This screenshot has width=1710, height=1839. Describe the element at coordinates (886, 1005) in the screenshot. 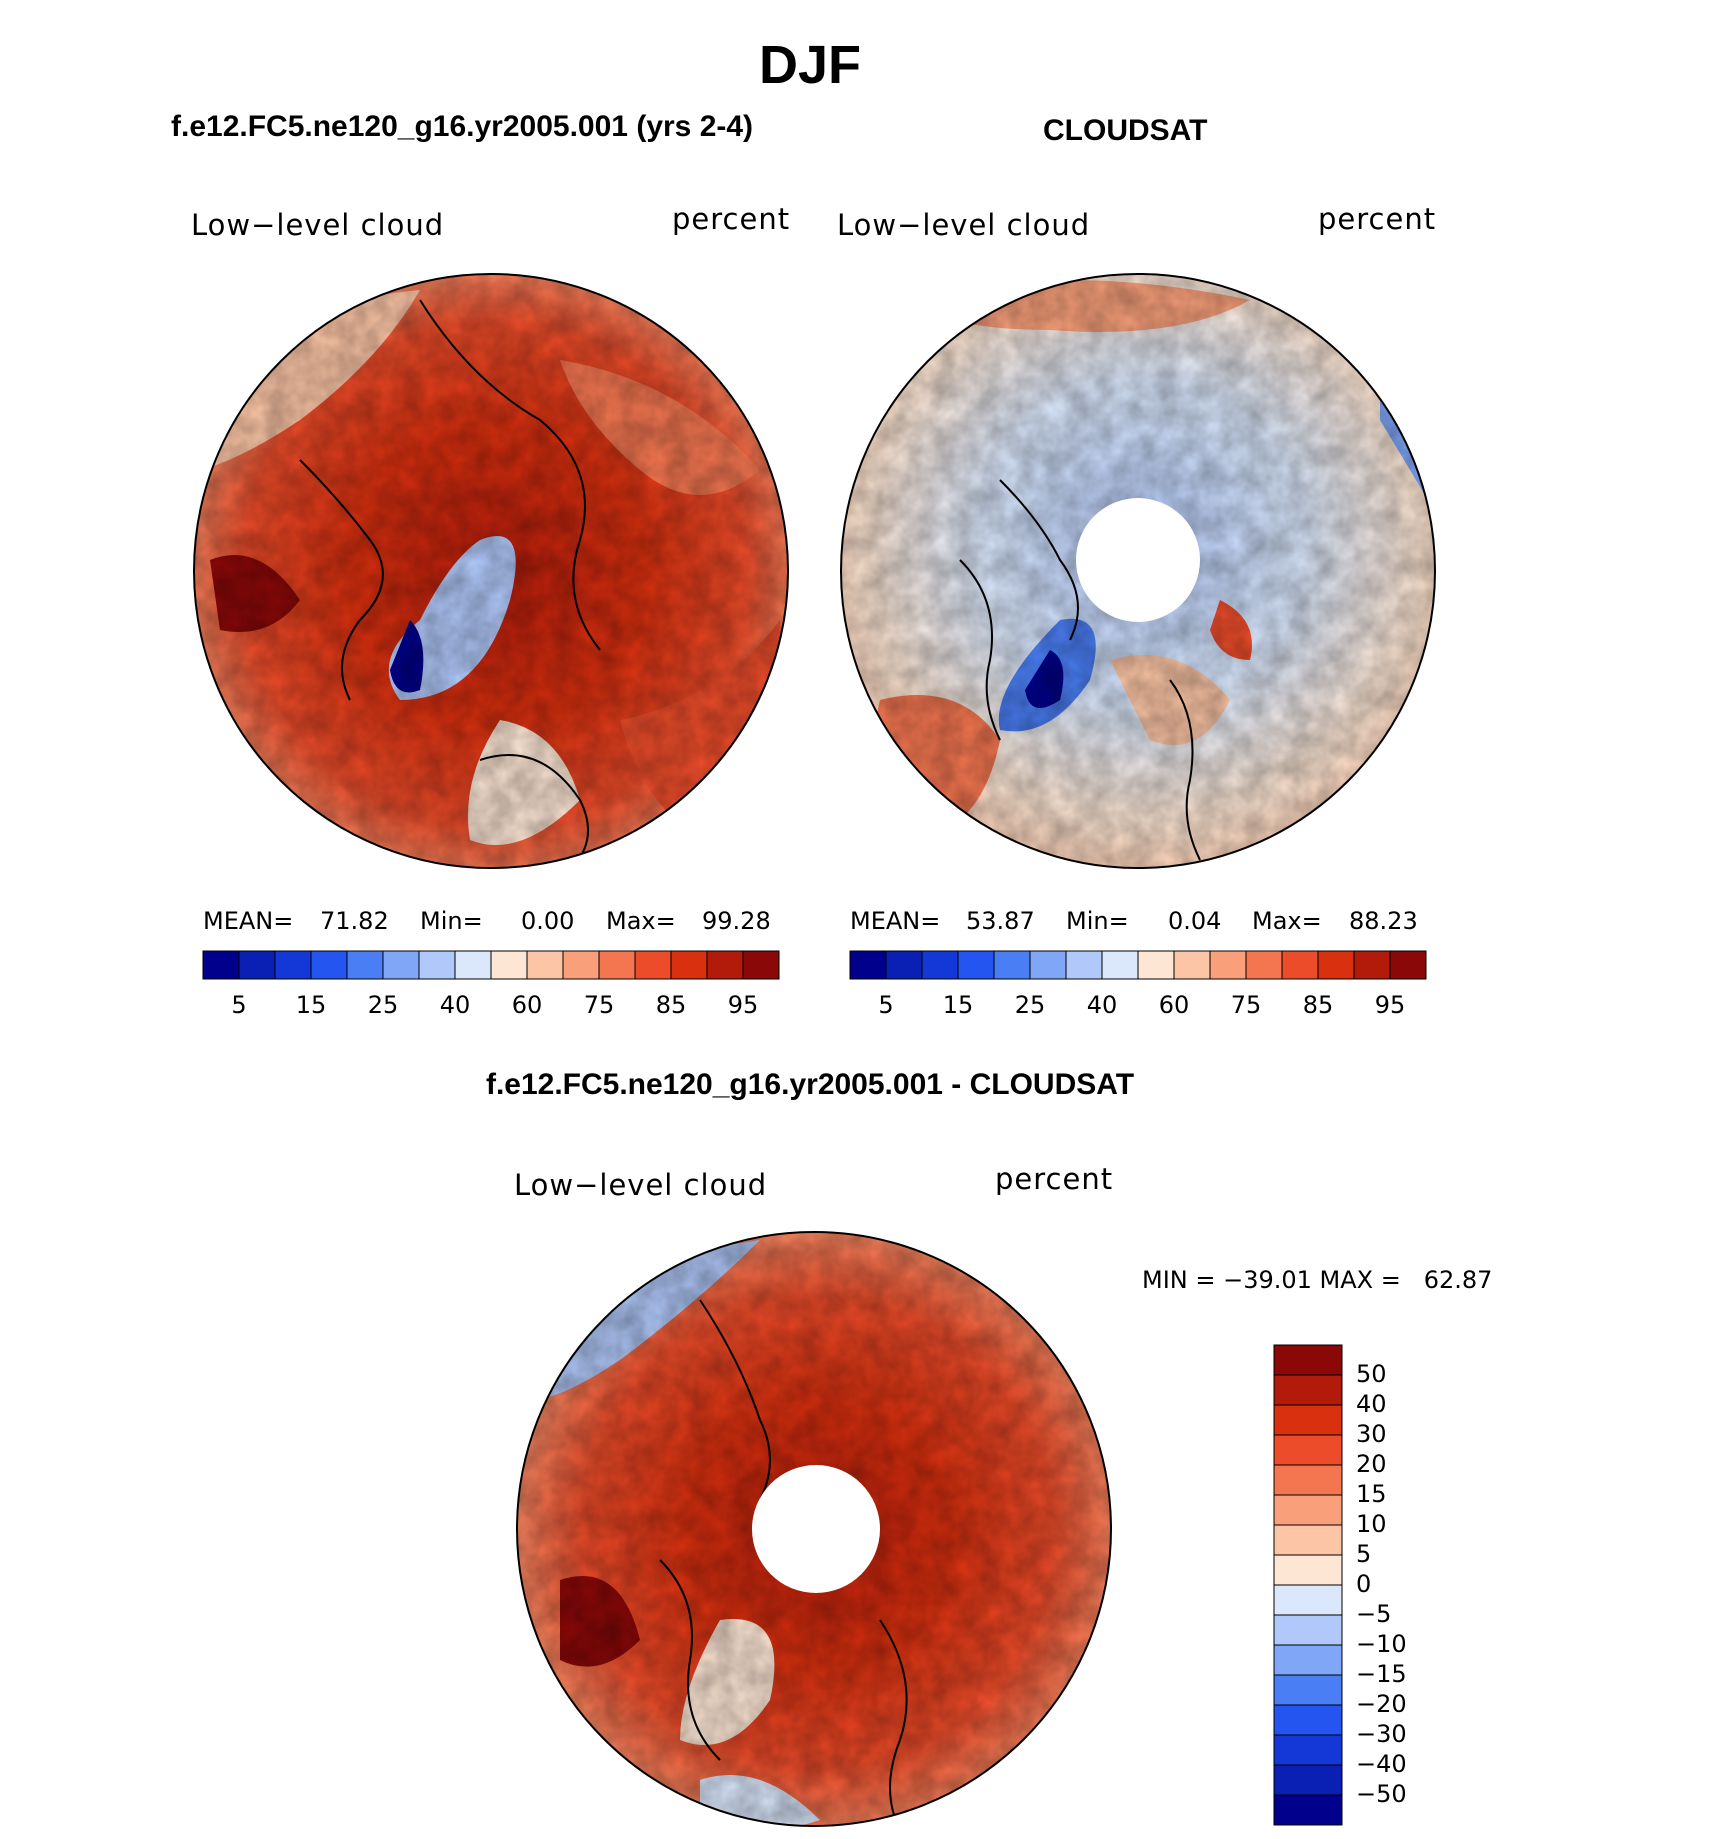

I see `obs-colorbar-tick-label: 5` at that location.